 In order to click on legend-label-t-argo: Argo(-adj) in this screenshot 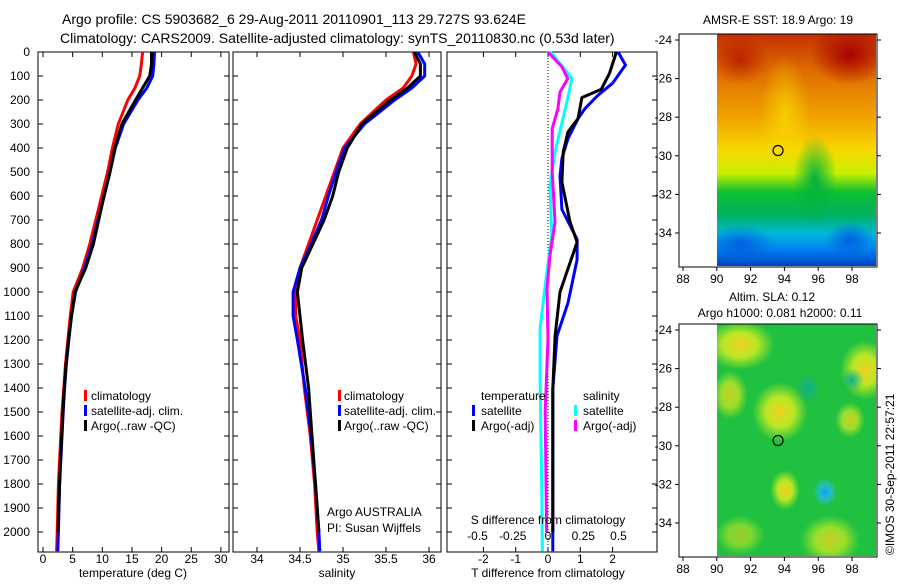, I will do `click(507, 426)`.